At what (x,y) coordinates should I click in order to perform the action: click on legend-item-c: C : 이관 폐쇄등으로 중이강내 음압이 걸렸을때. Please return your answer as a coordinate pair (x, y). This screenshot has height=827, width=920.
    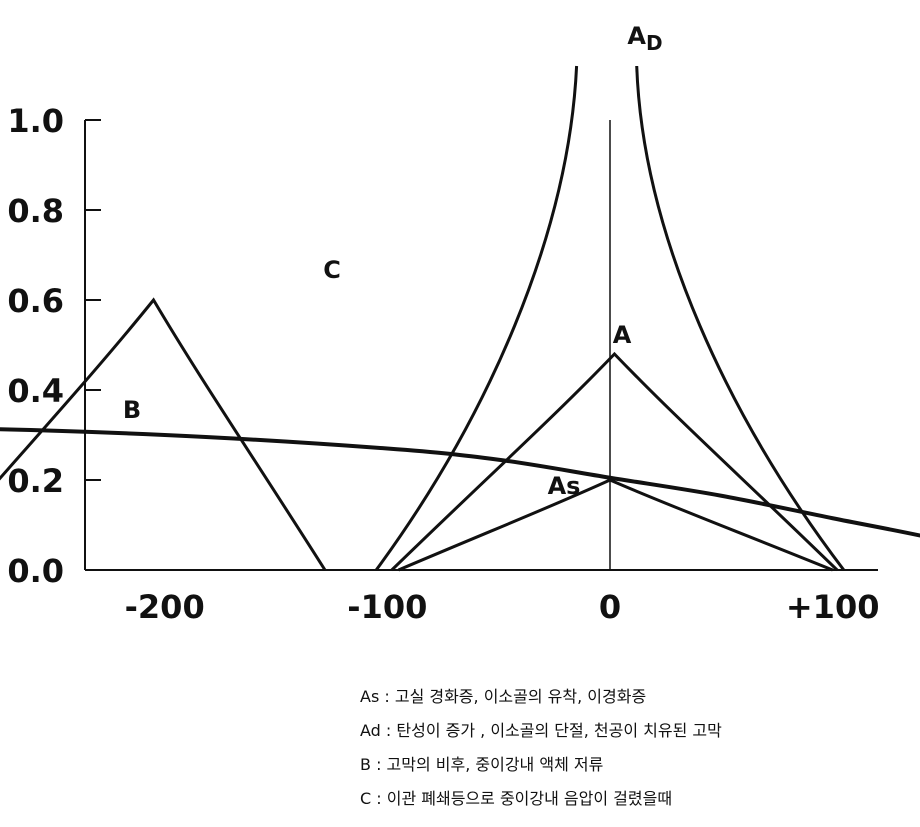
    Looking at the image, I should click on (516, 798).